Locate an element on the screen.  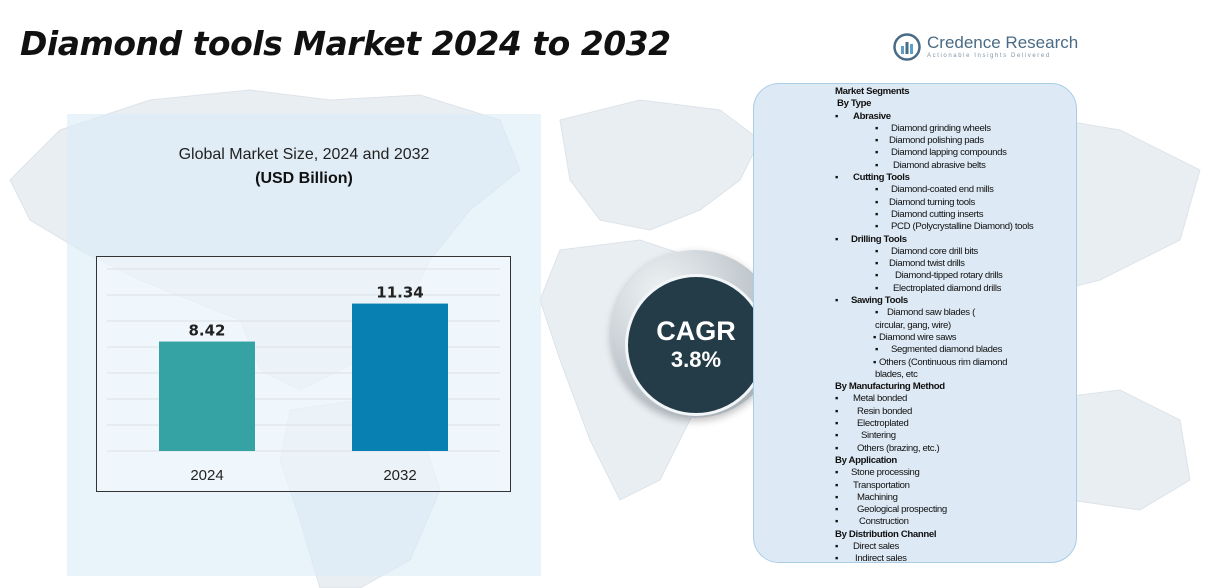
segment-text: Electroplated diamond drills is located at coordinates (947, 288).